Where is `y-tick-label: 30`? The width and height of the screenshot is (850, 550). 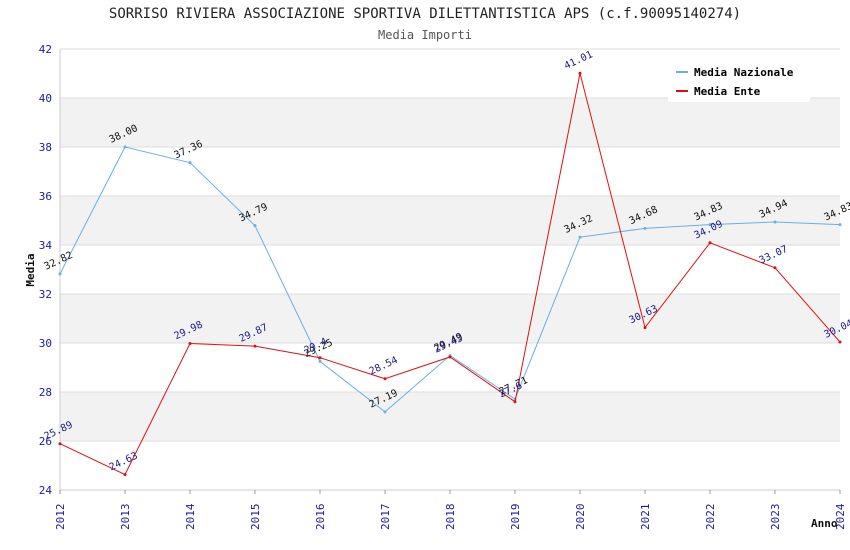 y-tick-label: 30 is located at coordinates (45, 343).